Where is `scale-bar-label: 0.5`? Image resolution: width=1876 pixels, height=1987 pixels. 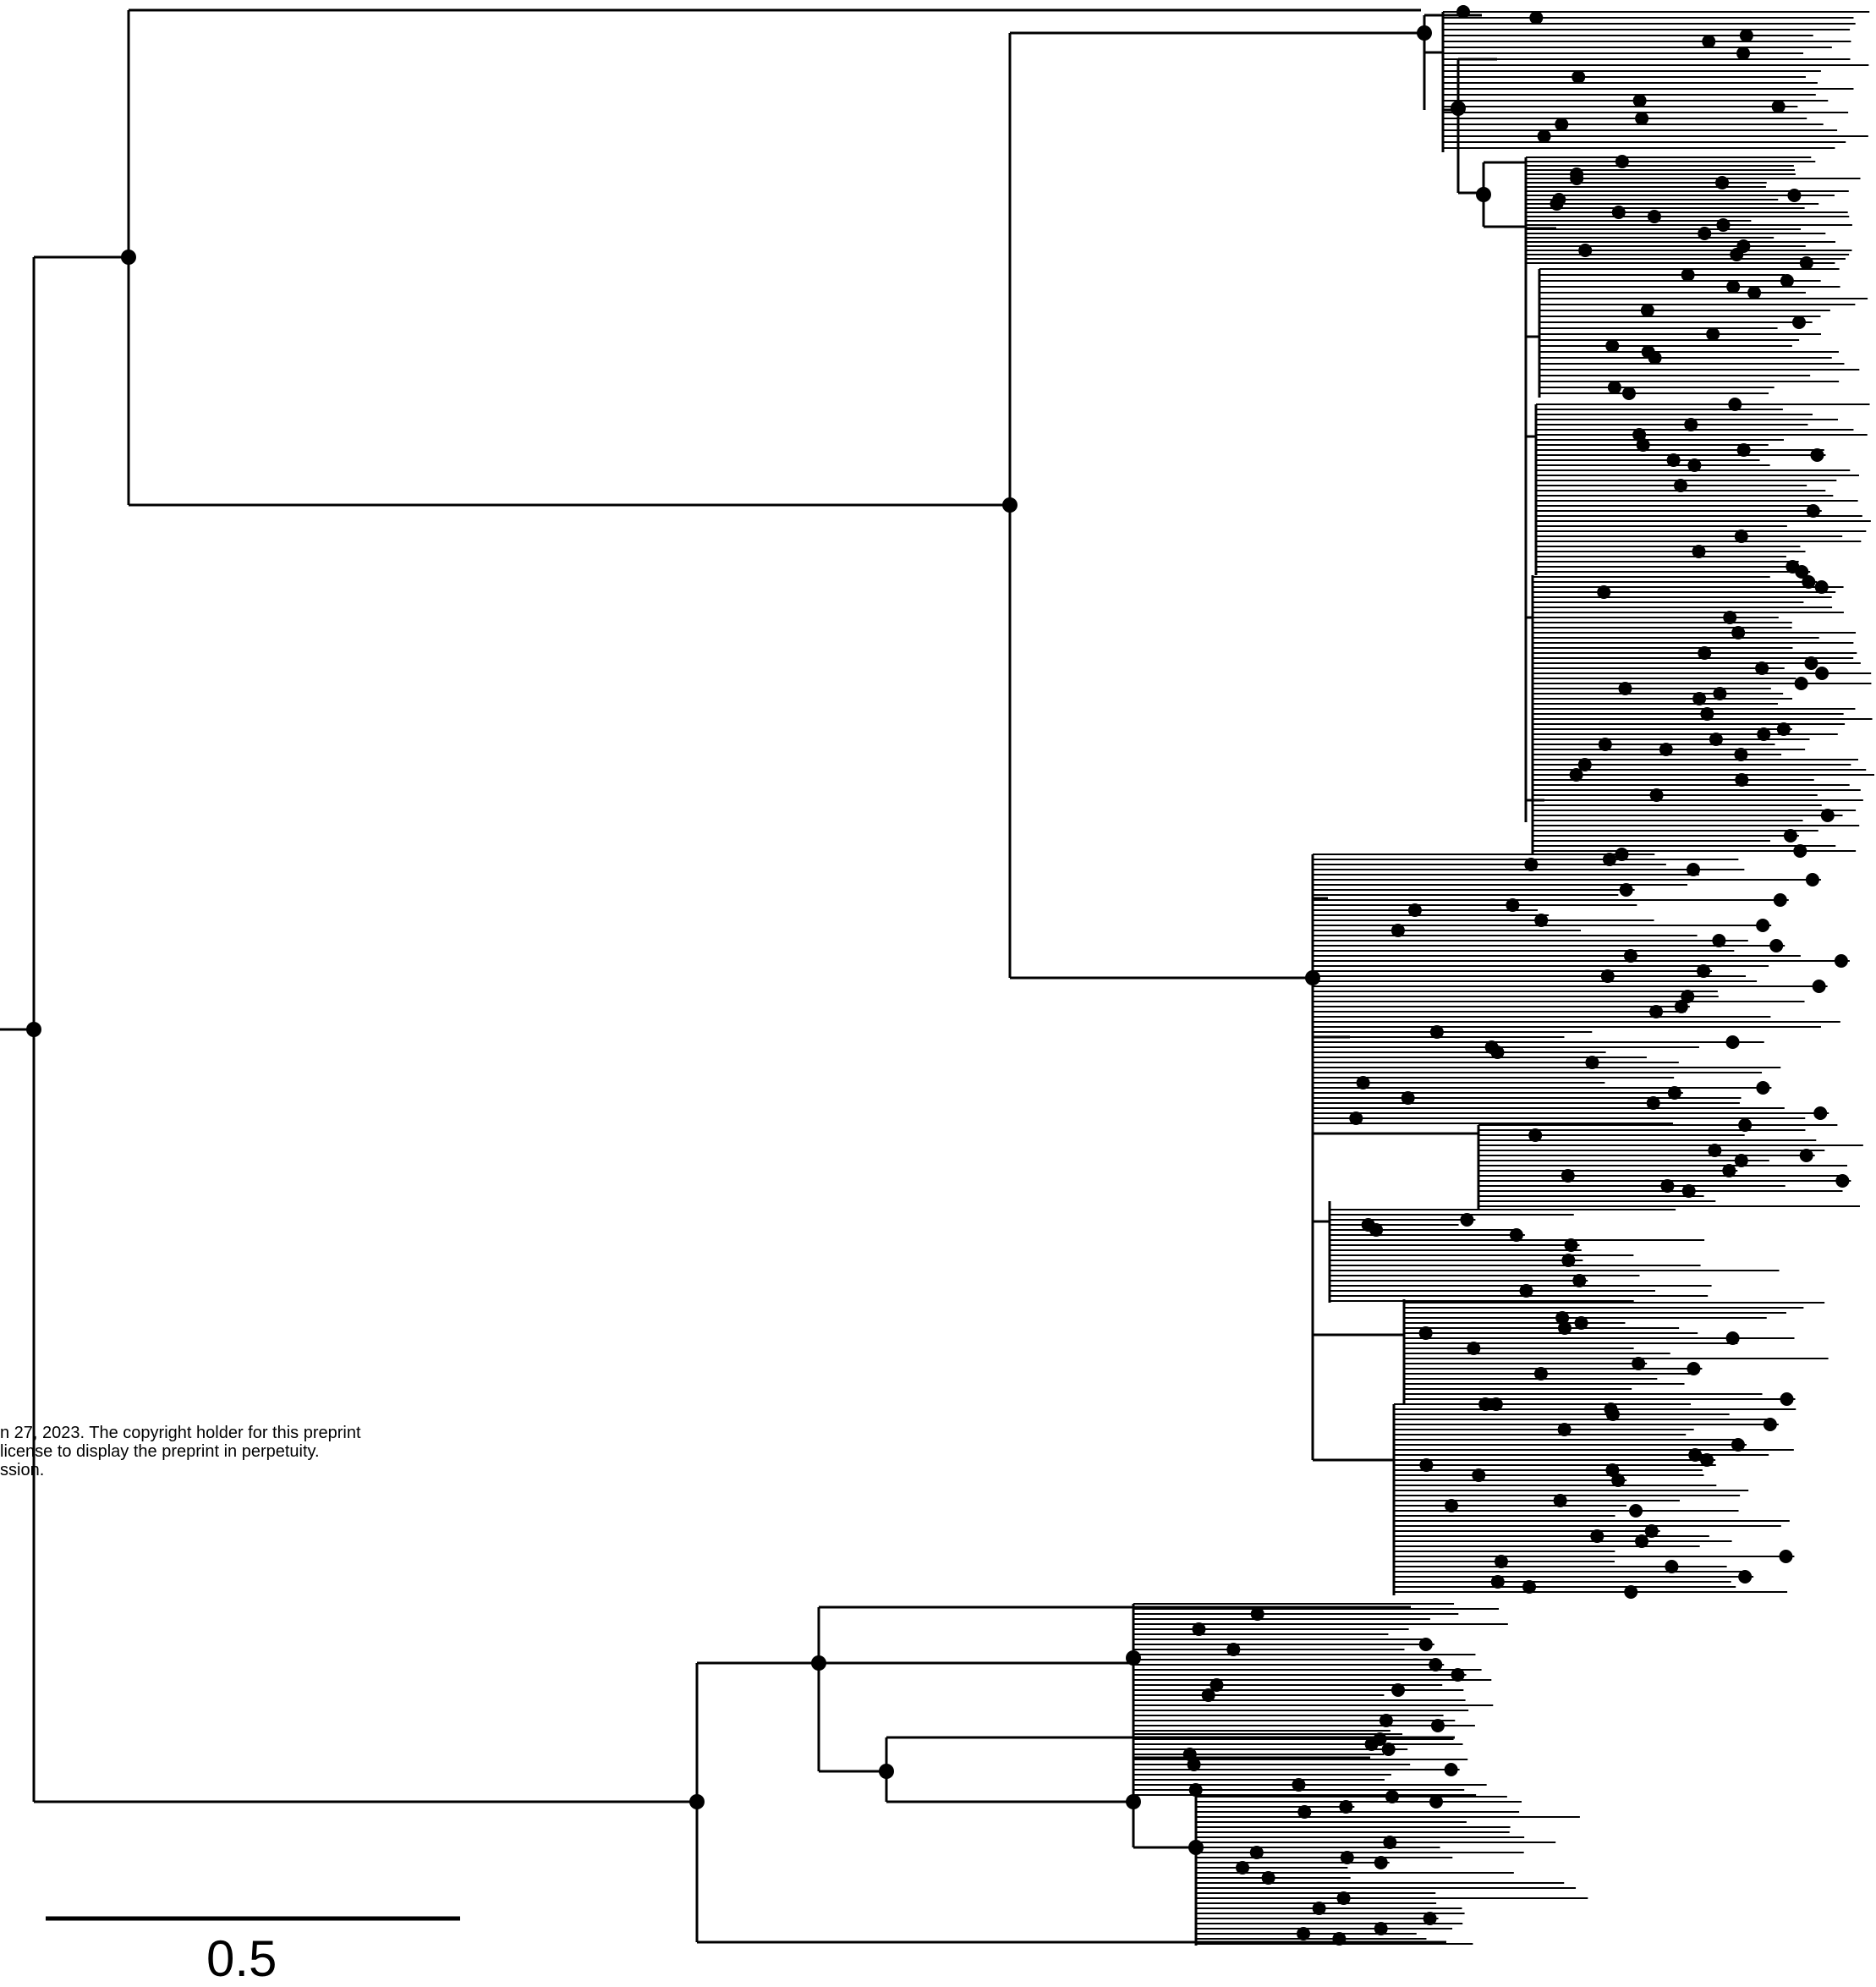 scale-bar-label: 0.5 is located at coordinates (242, 1958).